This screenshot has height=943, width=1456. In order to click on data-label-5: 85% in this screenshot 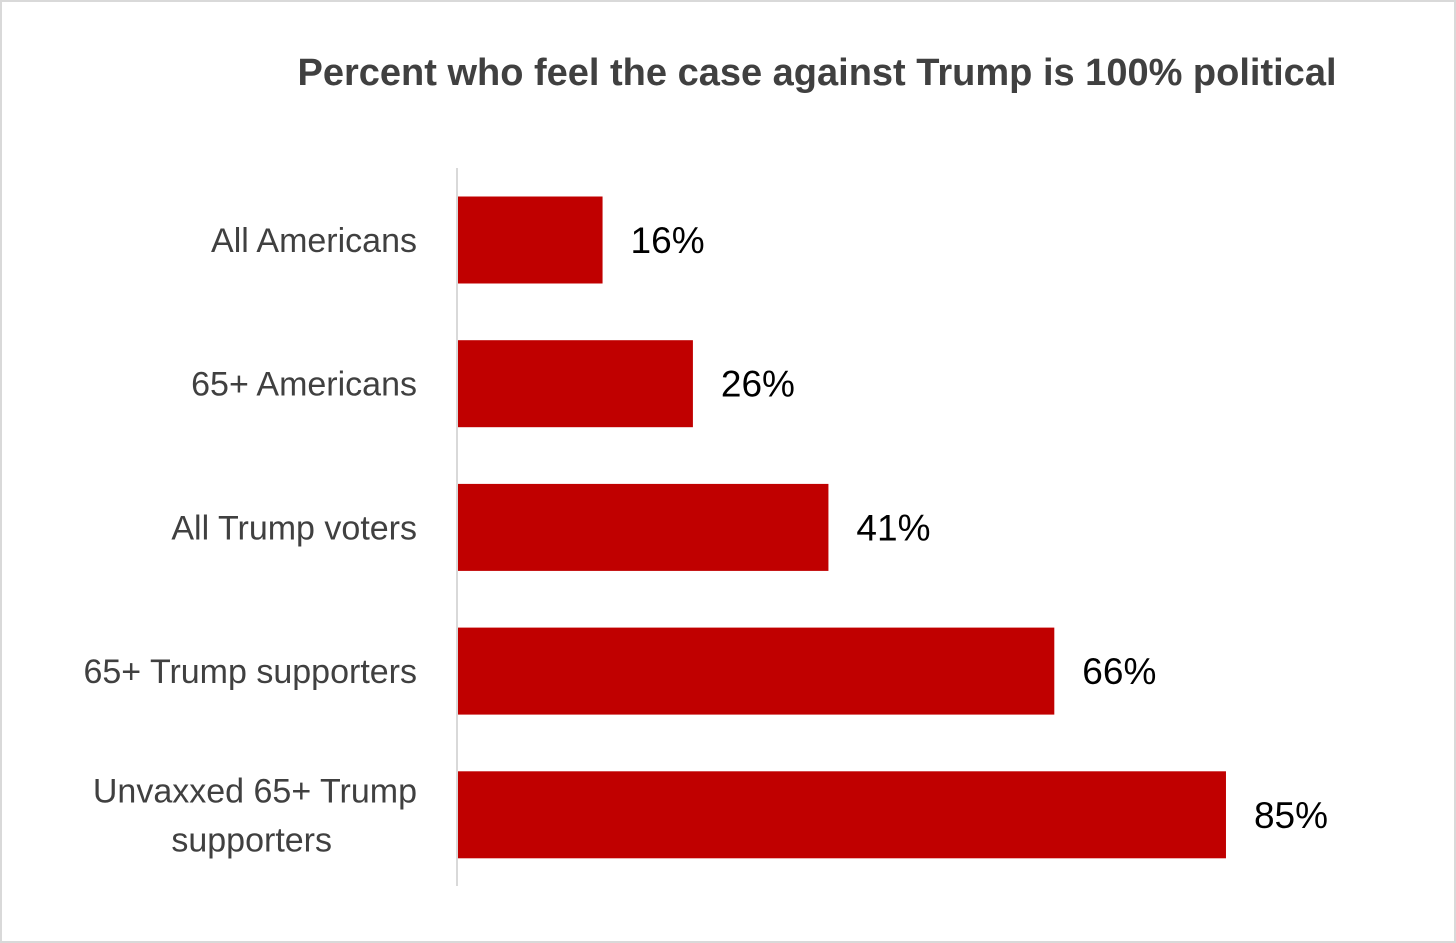, I will do `click(1291, 815)`.